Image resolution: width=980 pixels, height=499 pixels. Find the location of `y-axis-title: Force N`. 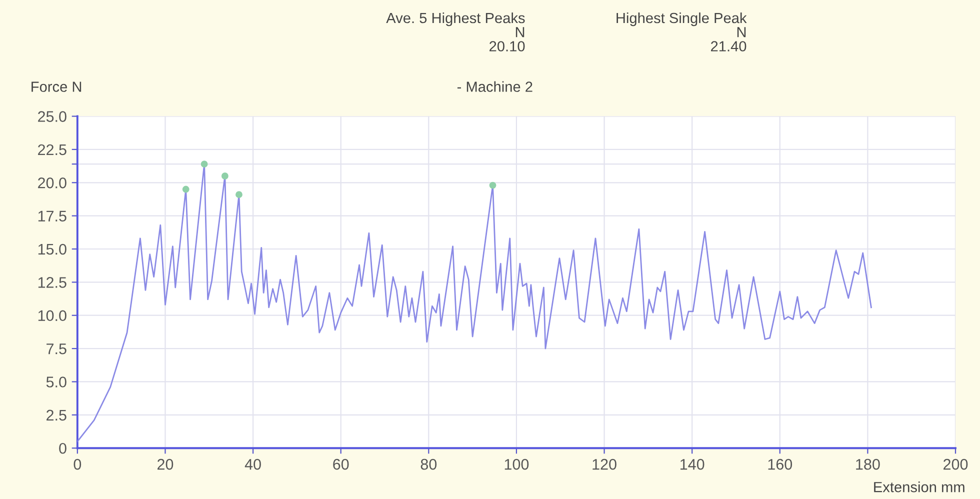

y-axis-title: Force N is located at coordinates (57, 87).